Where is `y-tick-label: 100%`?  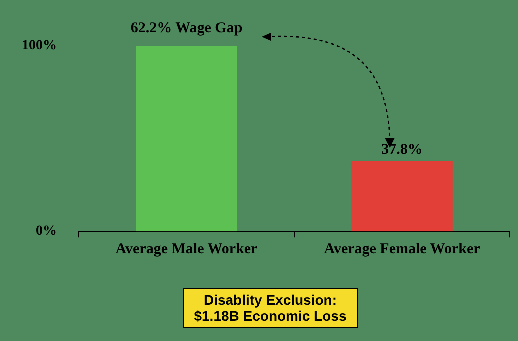 y-tick-label: 100% is located at coordinates (39, 46).